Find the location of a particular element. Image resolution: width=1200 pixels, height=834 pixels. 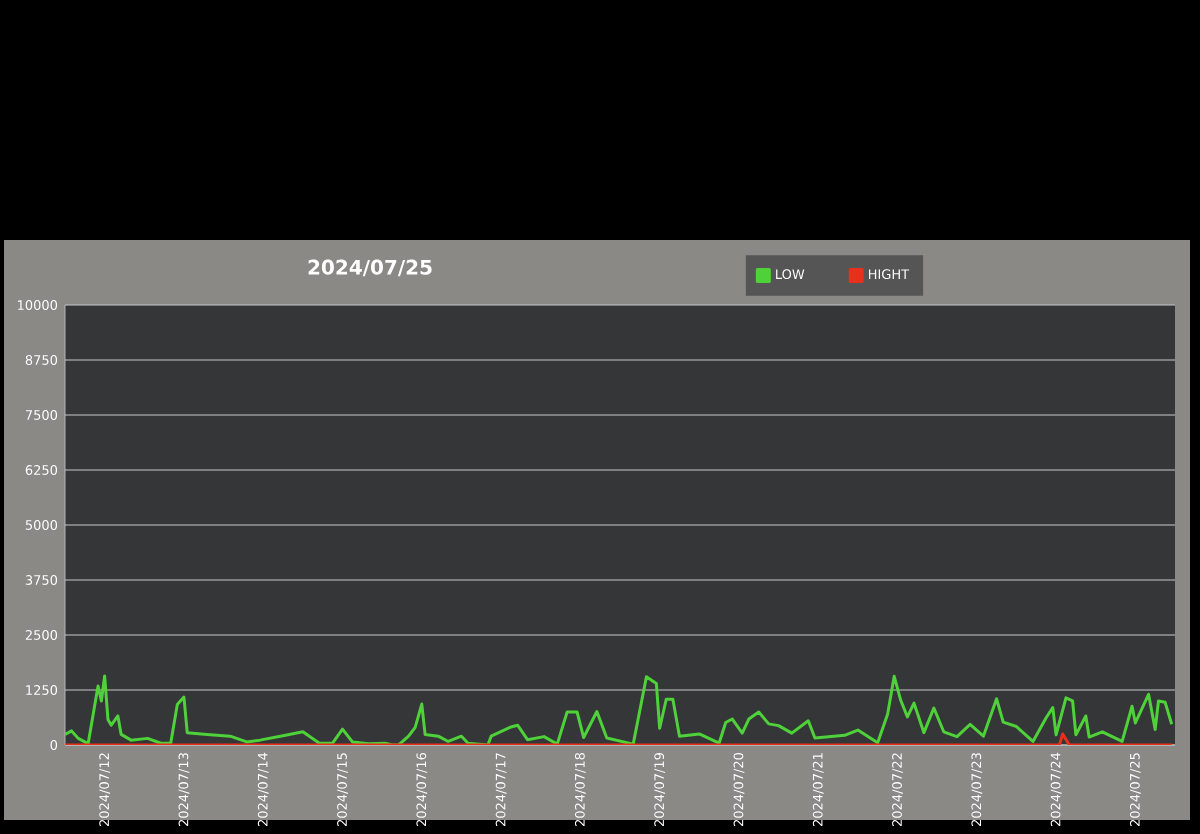

y-tick-label: 2500 is located at coordinates (41, 635).